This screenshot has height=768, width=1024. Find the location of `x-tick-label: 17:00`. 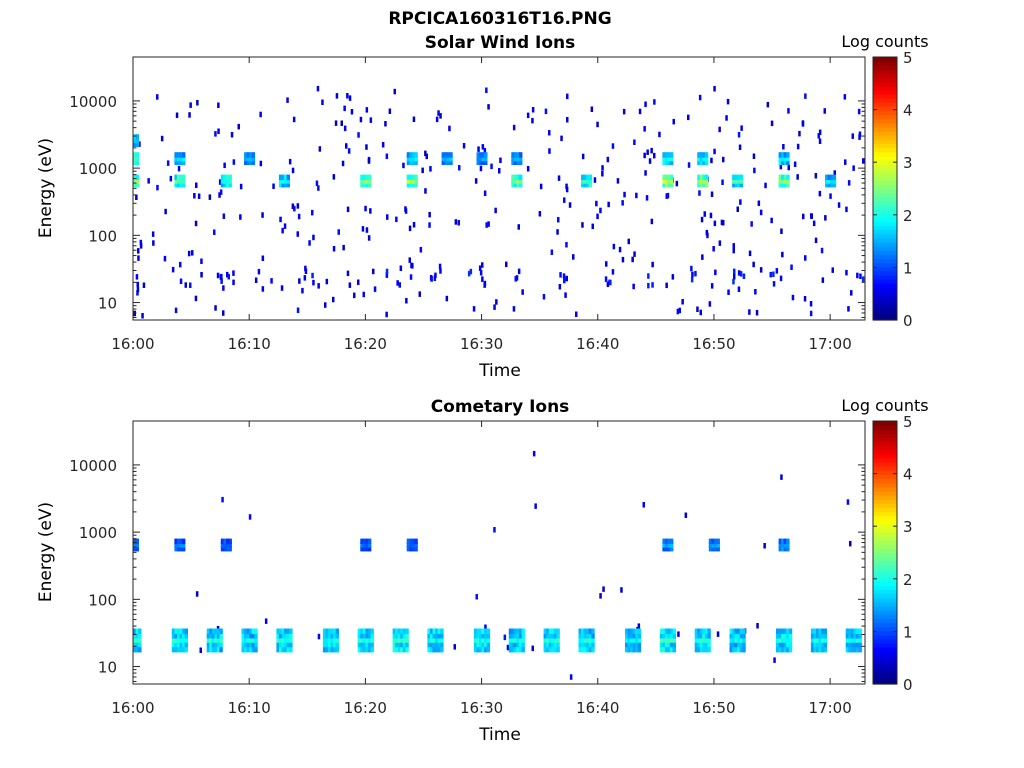

x-tick-label: 17:00 is located at coordinates (830, 344).